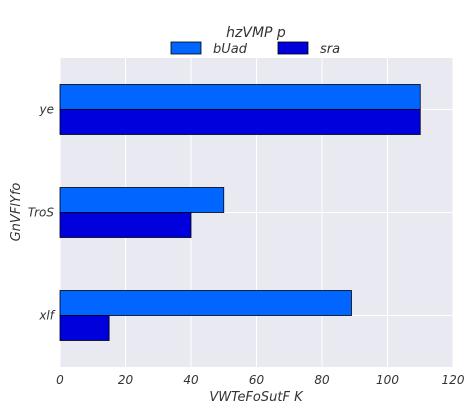 This screenshot has width=472, height=413. Describe the element at coordinates (453, 380) in the screenshot. I see `x-tick-label: 120` at that location.